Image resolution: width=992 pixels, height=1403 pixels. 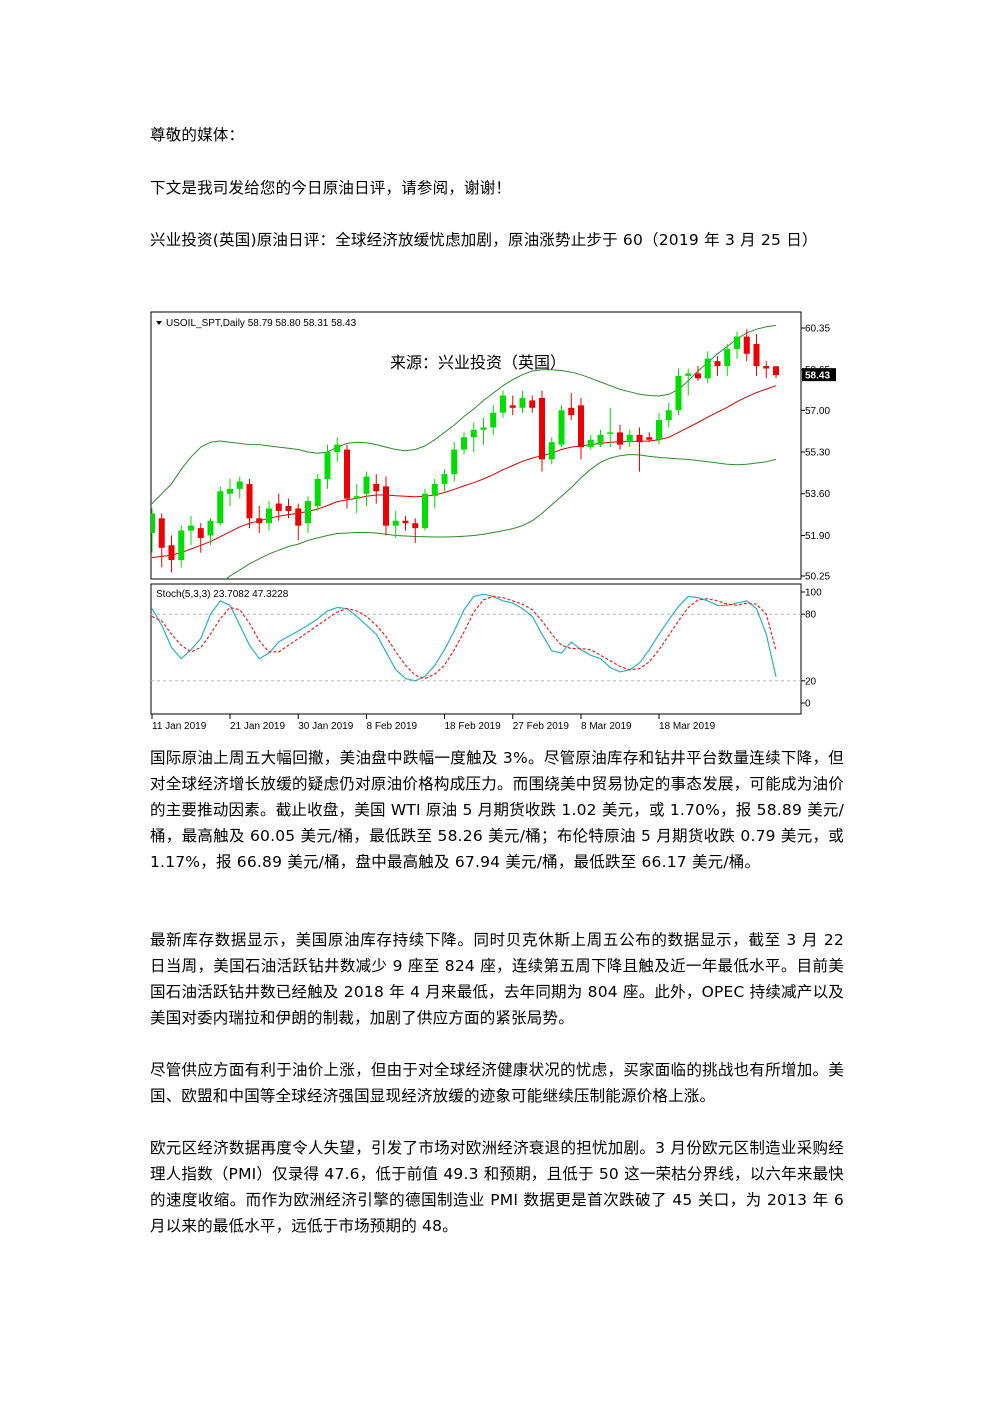 I want to click on stoch-k-line, so click(x=464, y=637).